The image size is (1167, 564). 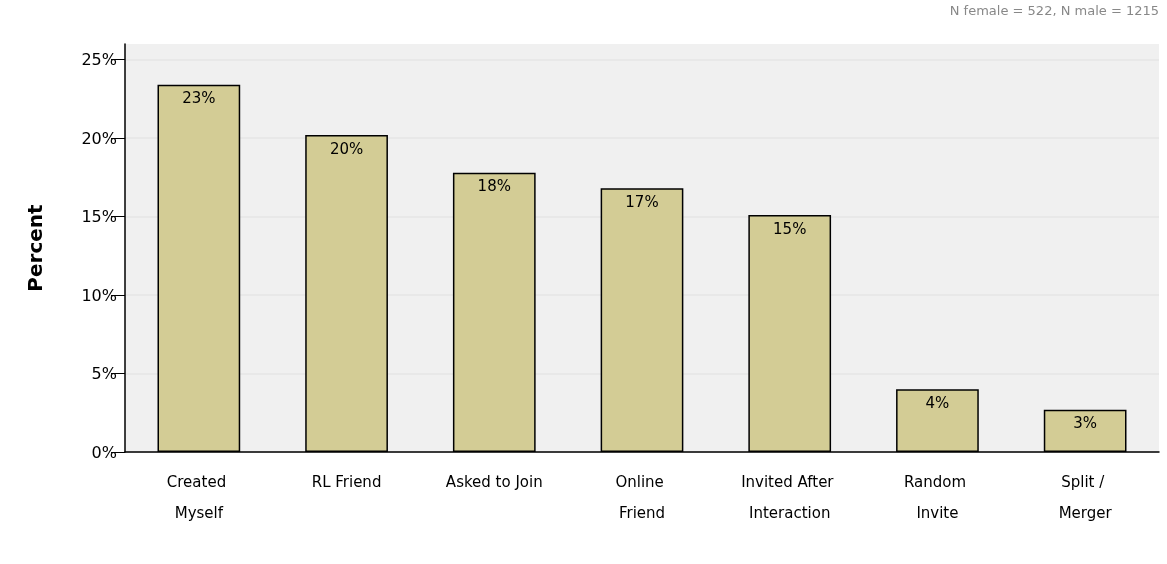 What do you see at coordinates (99, 295) in the screenshot?
I see `y-tick-label: 10%` at bounding box center [99, 295].